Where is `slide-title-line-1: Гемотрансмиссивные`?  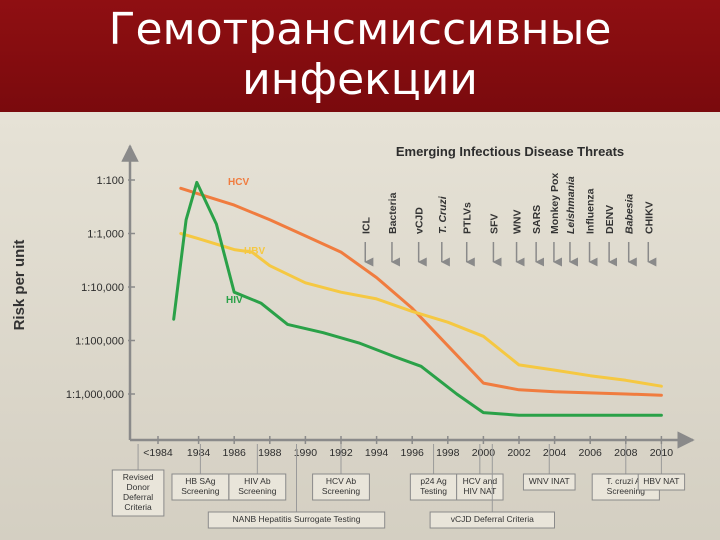 slide-title-line-1: Гемотрансмиссивные is located at coordinates (360, 29).